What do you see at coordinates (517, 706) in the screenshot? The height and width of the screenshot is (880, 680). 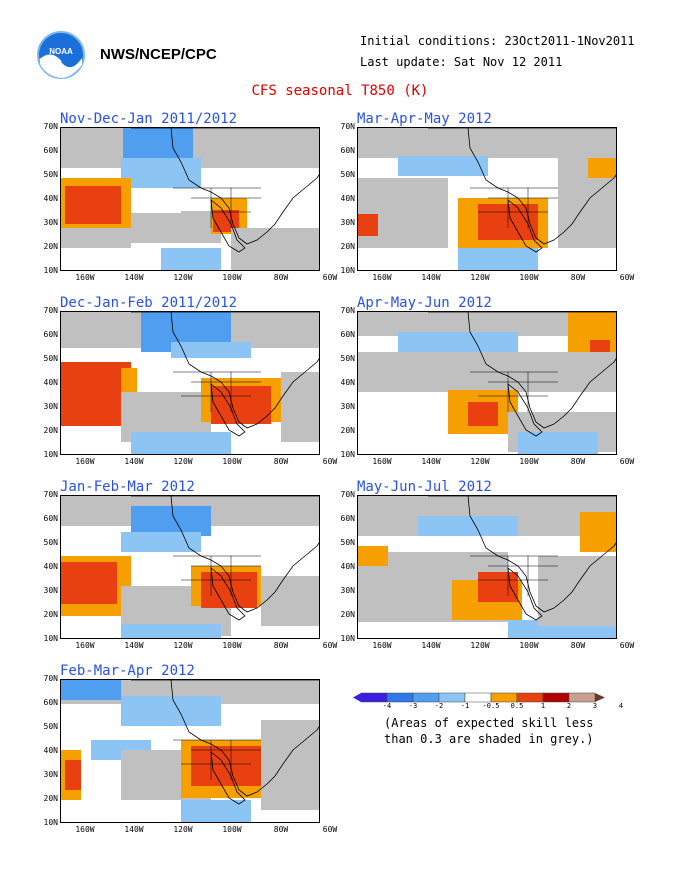 I see `colorbar-tick-label: 0.5` at bounding box center [517, 706].